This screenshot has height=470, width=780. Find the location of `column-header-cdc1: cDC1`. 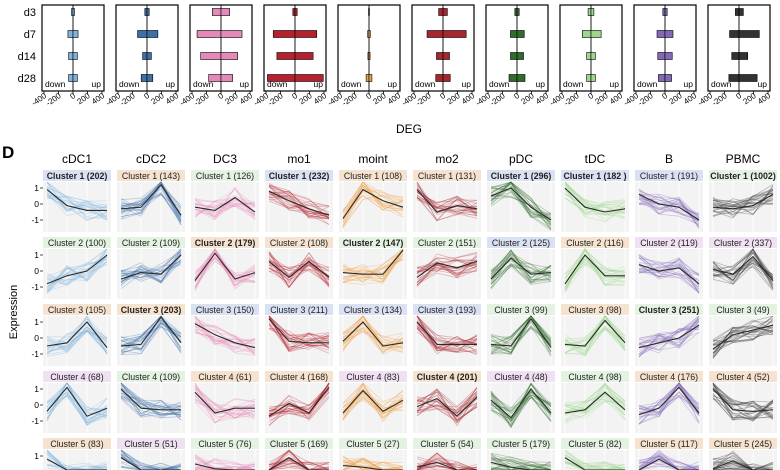

column-header-cdc1: cDC1 is located at coordinates (77, 159).